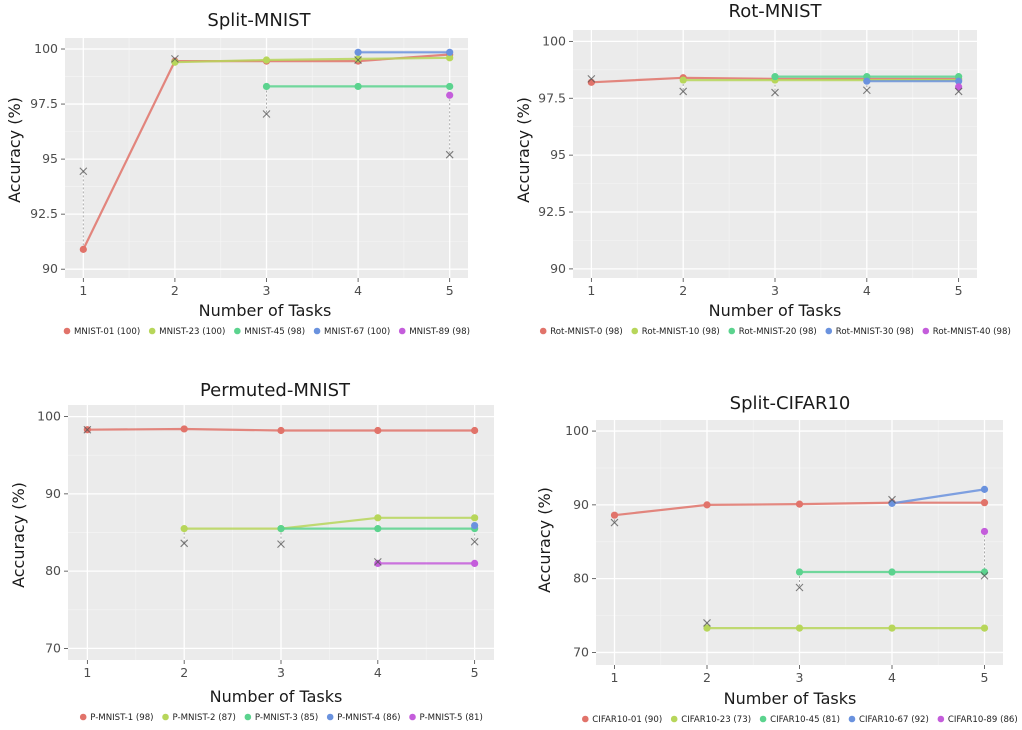 The height and width of the screenshot is (730, 1022). Describe the element at coordinates (869, 332) in the screenshot. I see `legend-item: Rot-MNIST-30 (98)` at that location.